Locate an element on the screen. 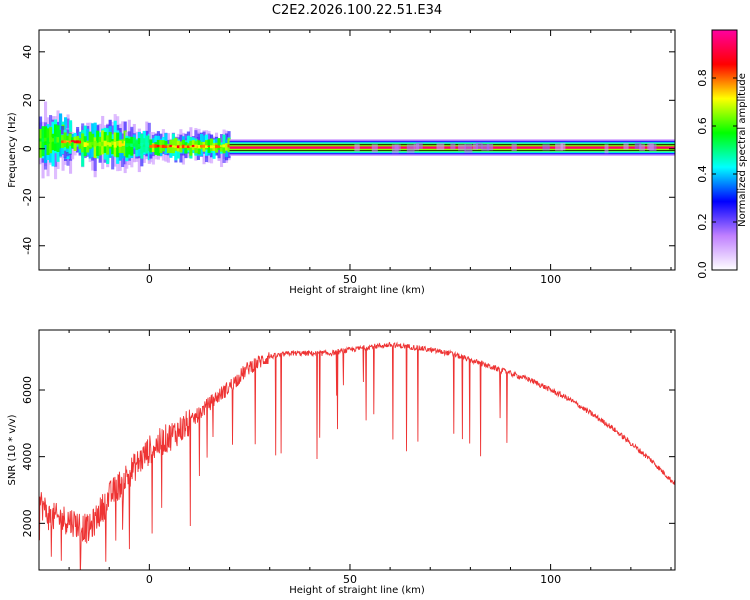 Image resolution: width=750 pixels, height=600 pixels. colorbar-label: Normalized spectral amplitude is located at coordinates (742, 150).